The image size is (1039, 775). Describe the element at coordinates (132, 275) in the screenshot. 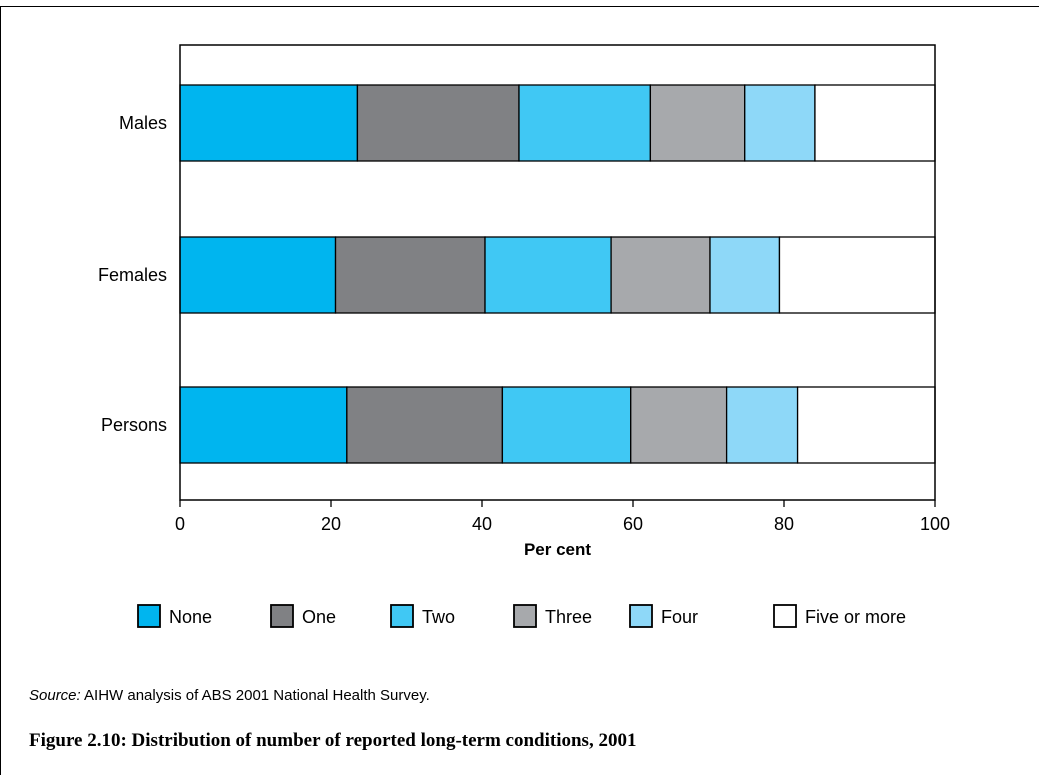

I see `category-label-females: Females` at that location.